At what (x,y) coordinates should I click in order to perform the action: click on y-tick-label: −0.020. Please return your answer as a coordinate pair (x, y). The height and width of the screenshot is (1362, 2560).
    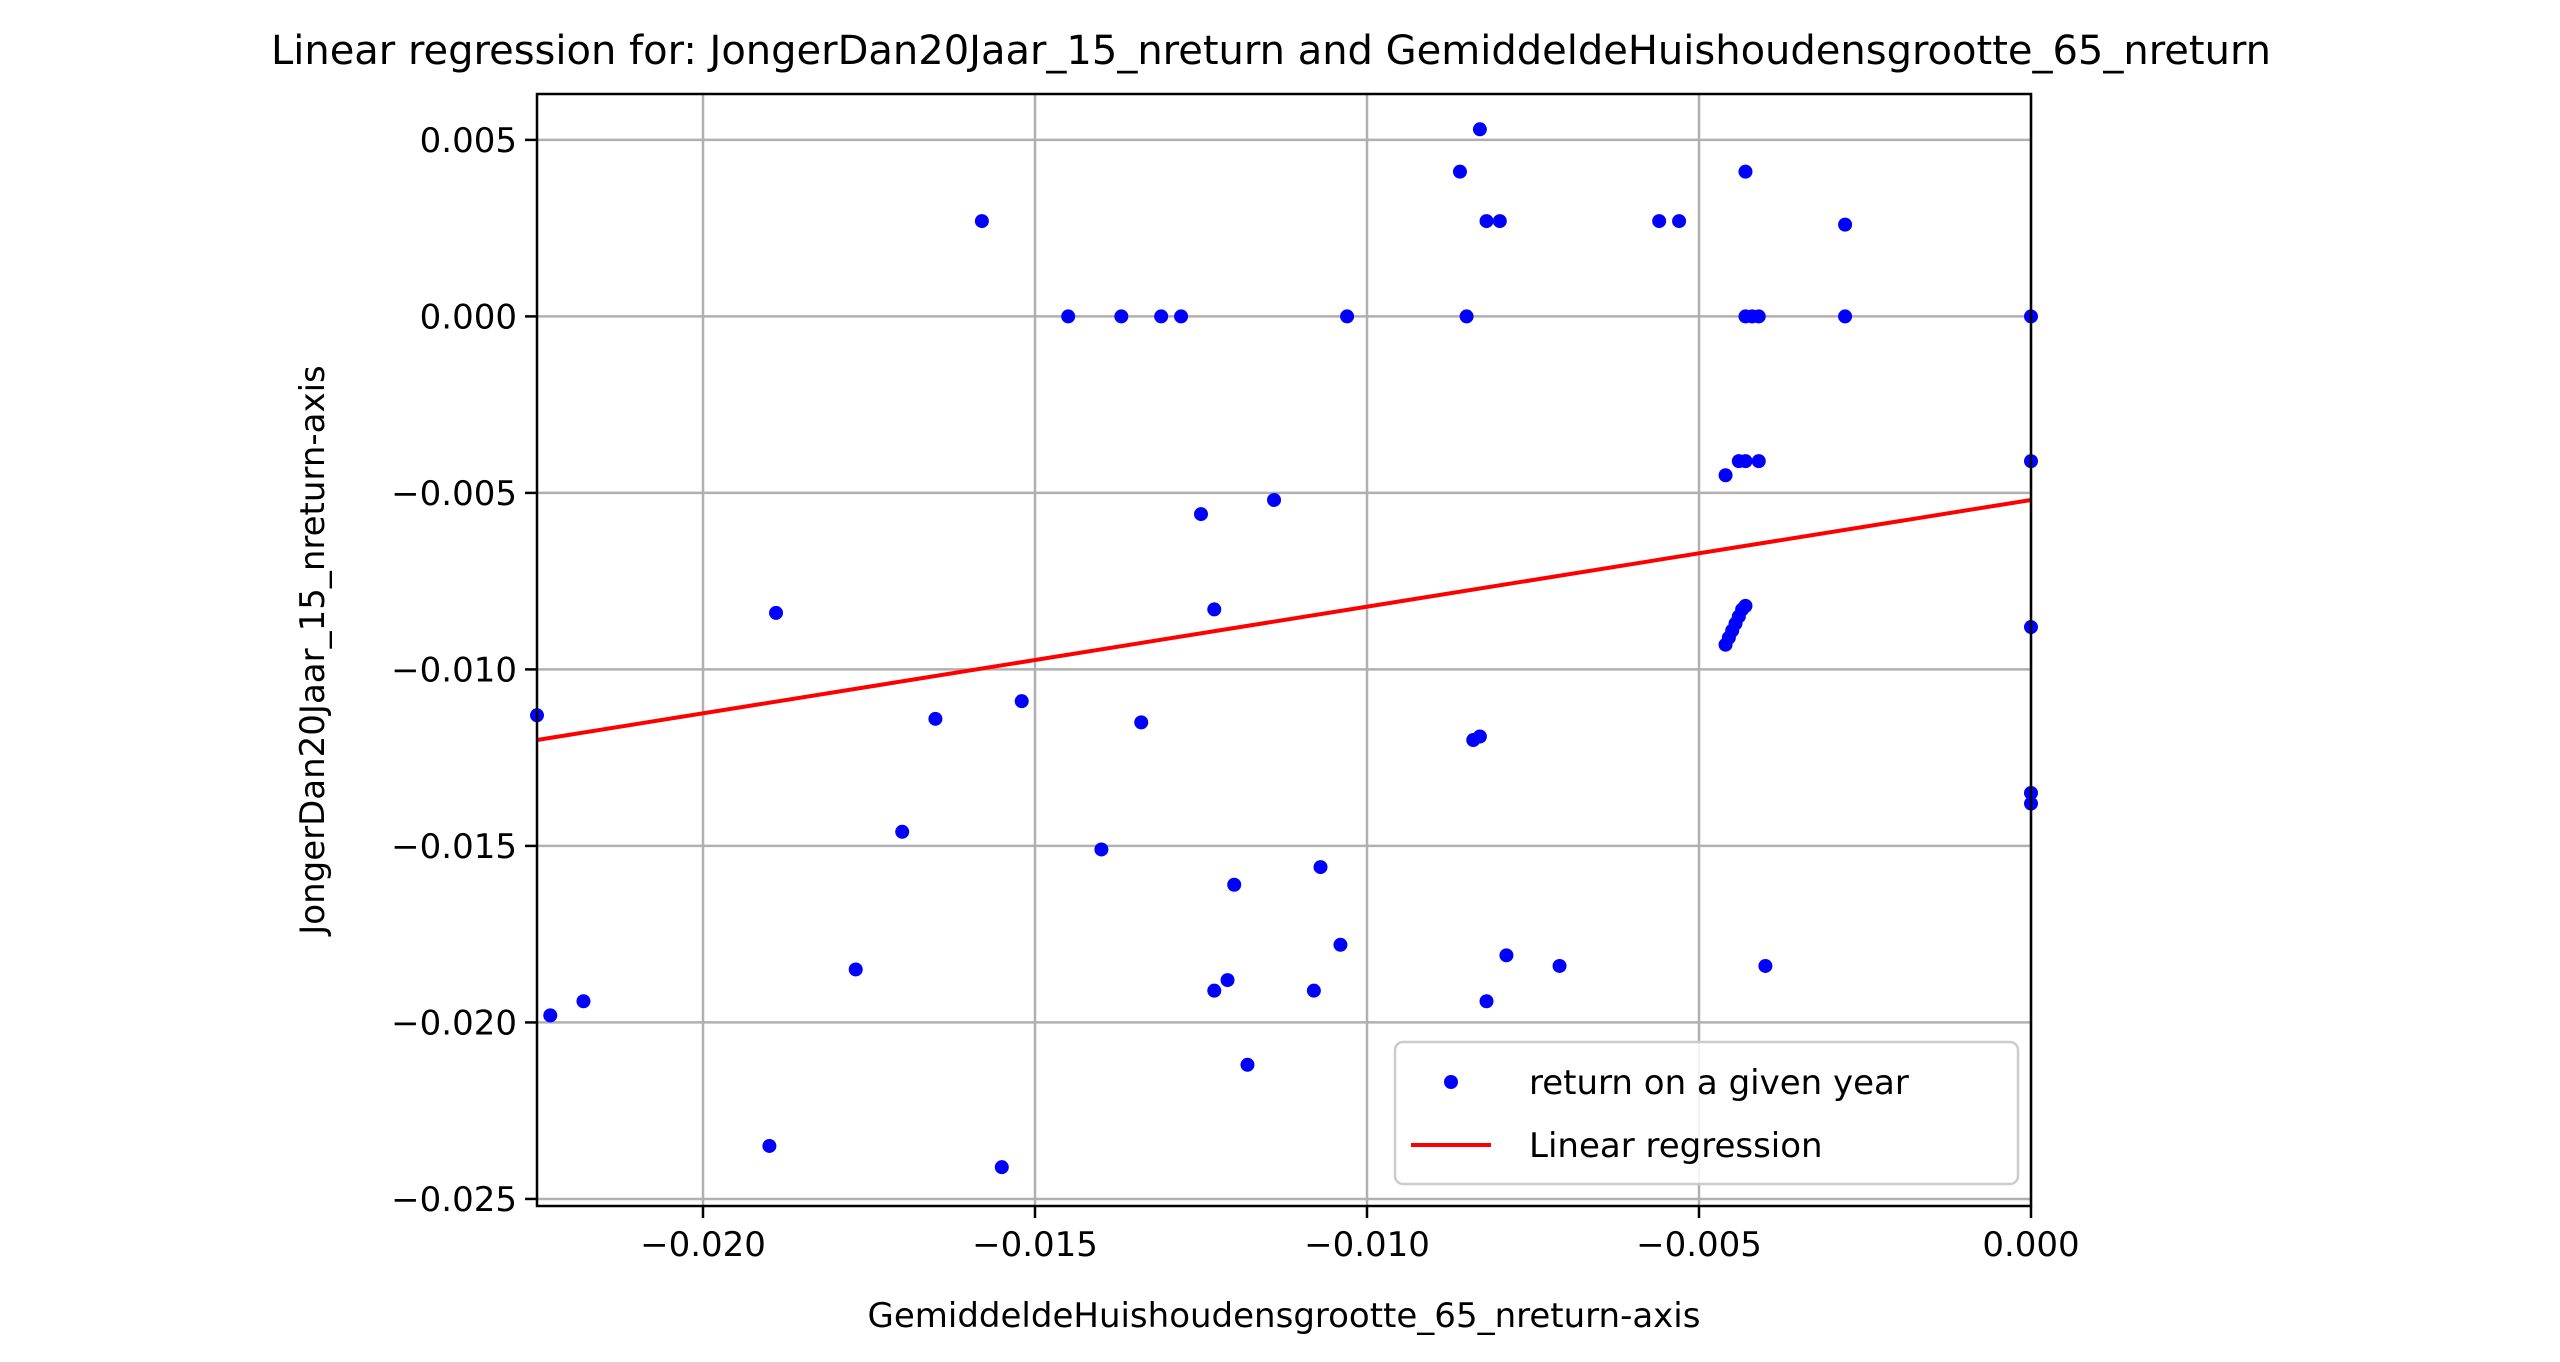
    Looking at the image, I should click on (454, 1023).